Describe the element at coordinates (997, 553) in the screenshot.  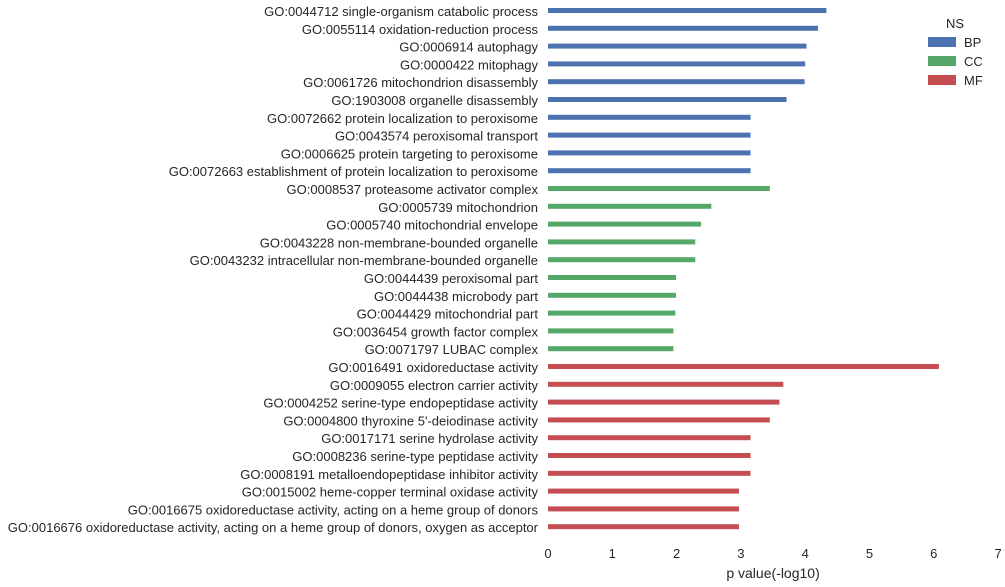
I see `x-tick-label: 7` at that location.